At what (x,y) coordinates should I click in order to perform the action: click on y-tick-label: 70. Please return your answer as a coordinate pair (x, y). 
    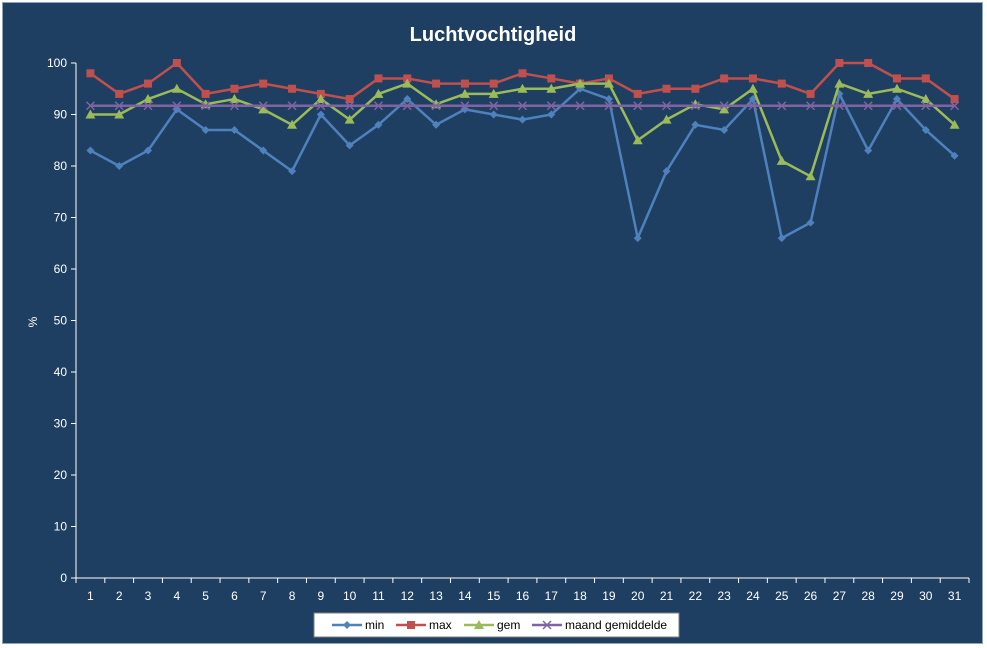
    Looking at the image, I should click on (61, 218).